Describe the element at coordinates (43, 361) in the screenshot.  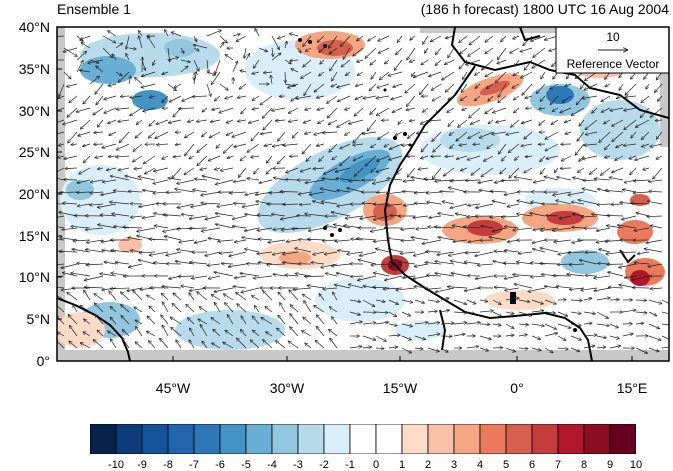
I see `y-tick-label: 0°` at that location.